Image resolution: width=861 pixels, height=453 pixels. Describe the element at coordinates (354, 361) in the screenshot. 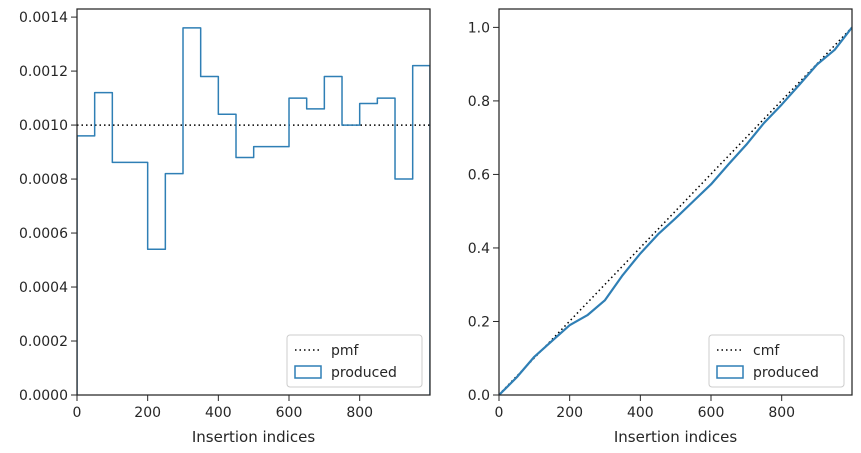

I see `legend: pmf produced` at that location.